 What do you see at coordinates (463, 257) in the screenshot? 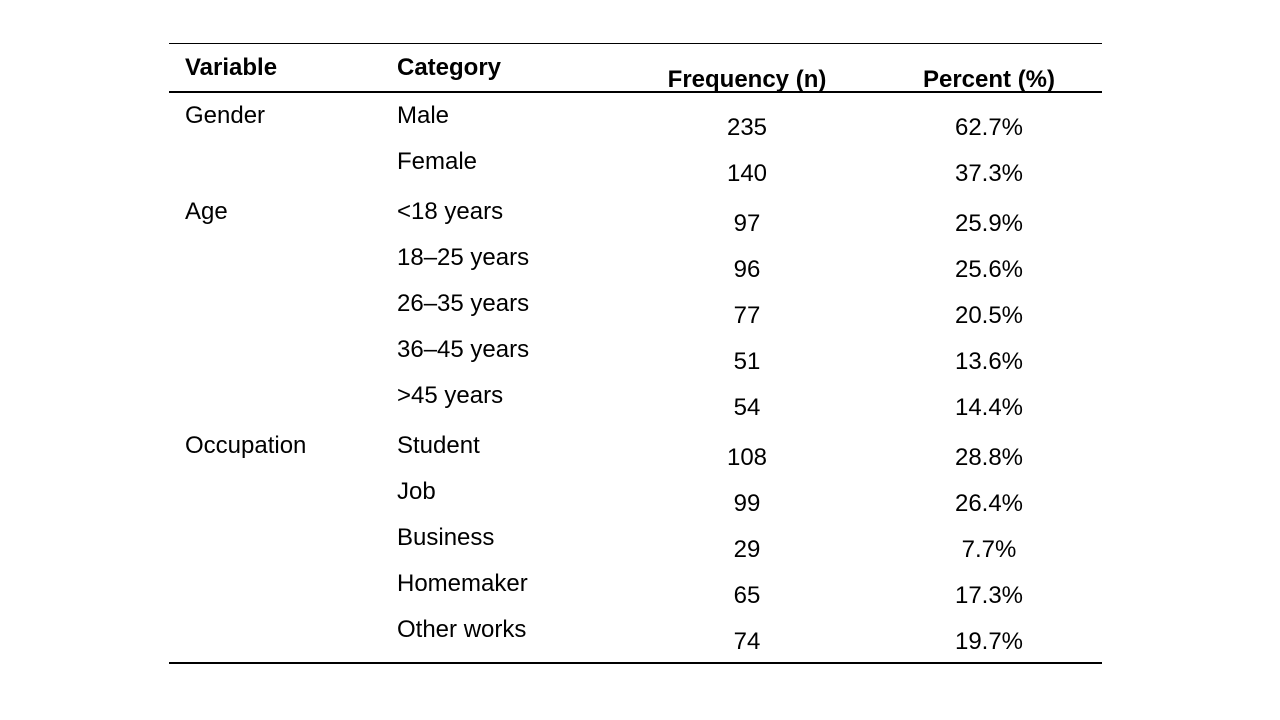
I see `category-cell: 18–25 years` at bounding box center [463, 257].